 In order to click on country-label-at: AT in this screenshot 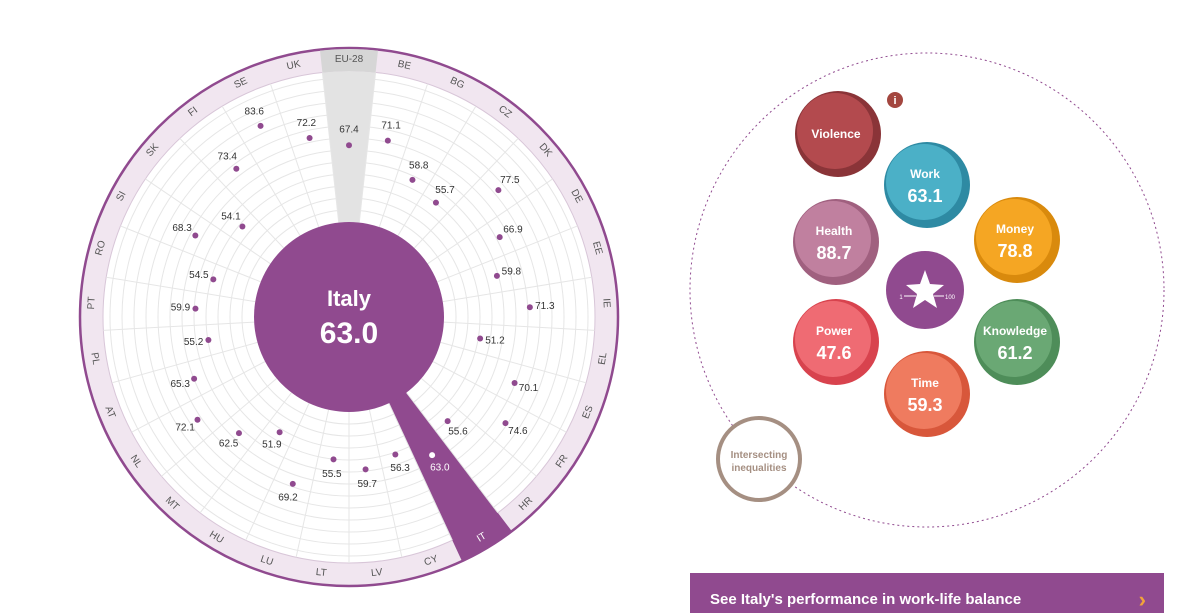, I will do `click(109, 412)`.